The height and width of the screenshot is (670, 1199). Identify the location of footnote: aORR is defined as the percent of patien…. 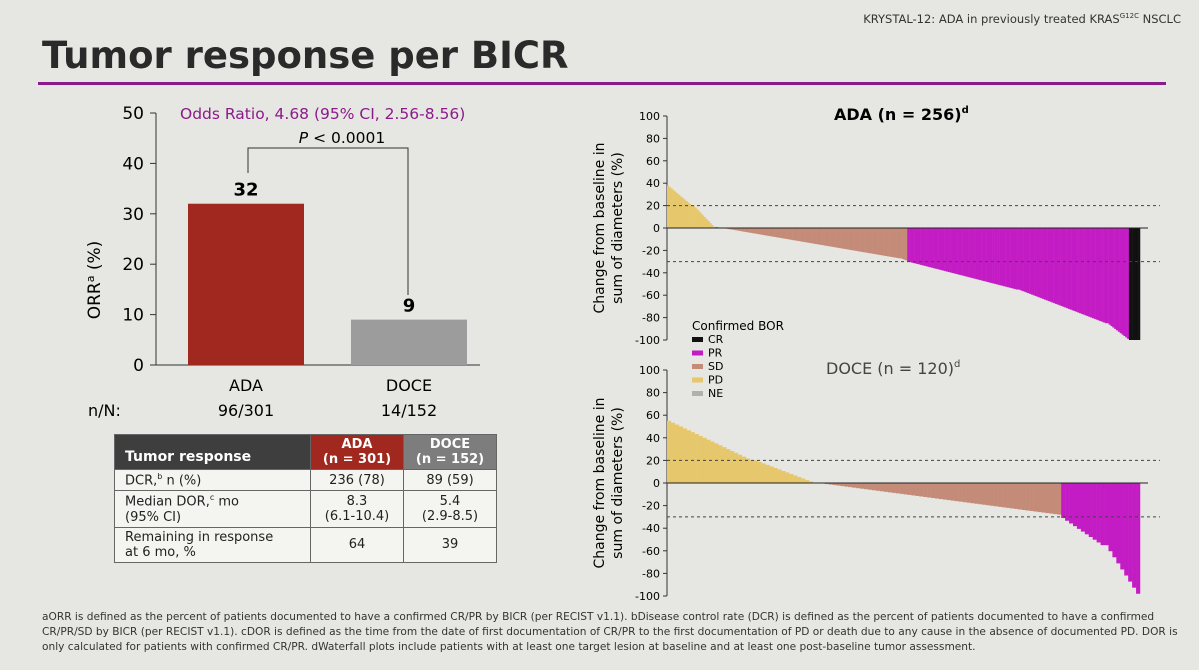
(610, 632).